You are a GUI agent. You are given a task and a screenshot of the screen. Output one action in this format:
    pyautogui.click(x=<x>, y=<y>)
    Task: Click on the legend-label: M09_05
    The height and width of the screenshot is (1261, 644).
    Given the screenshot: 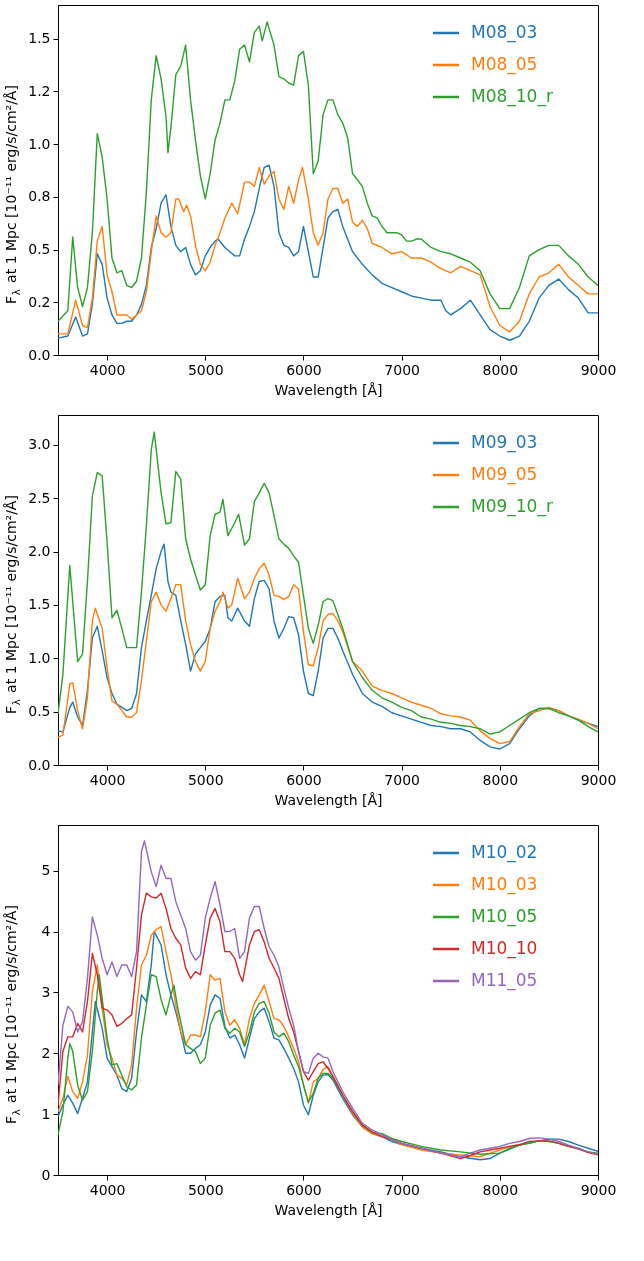 What is the action you would take?
    pyautogui.click(x=504, y=474)
    